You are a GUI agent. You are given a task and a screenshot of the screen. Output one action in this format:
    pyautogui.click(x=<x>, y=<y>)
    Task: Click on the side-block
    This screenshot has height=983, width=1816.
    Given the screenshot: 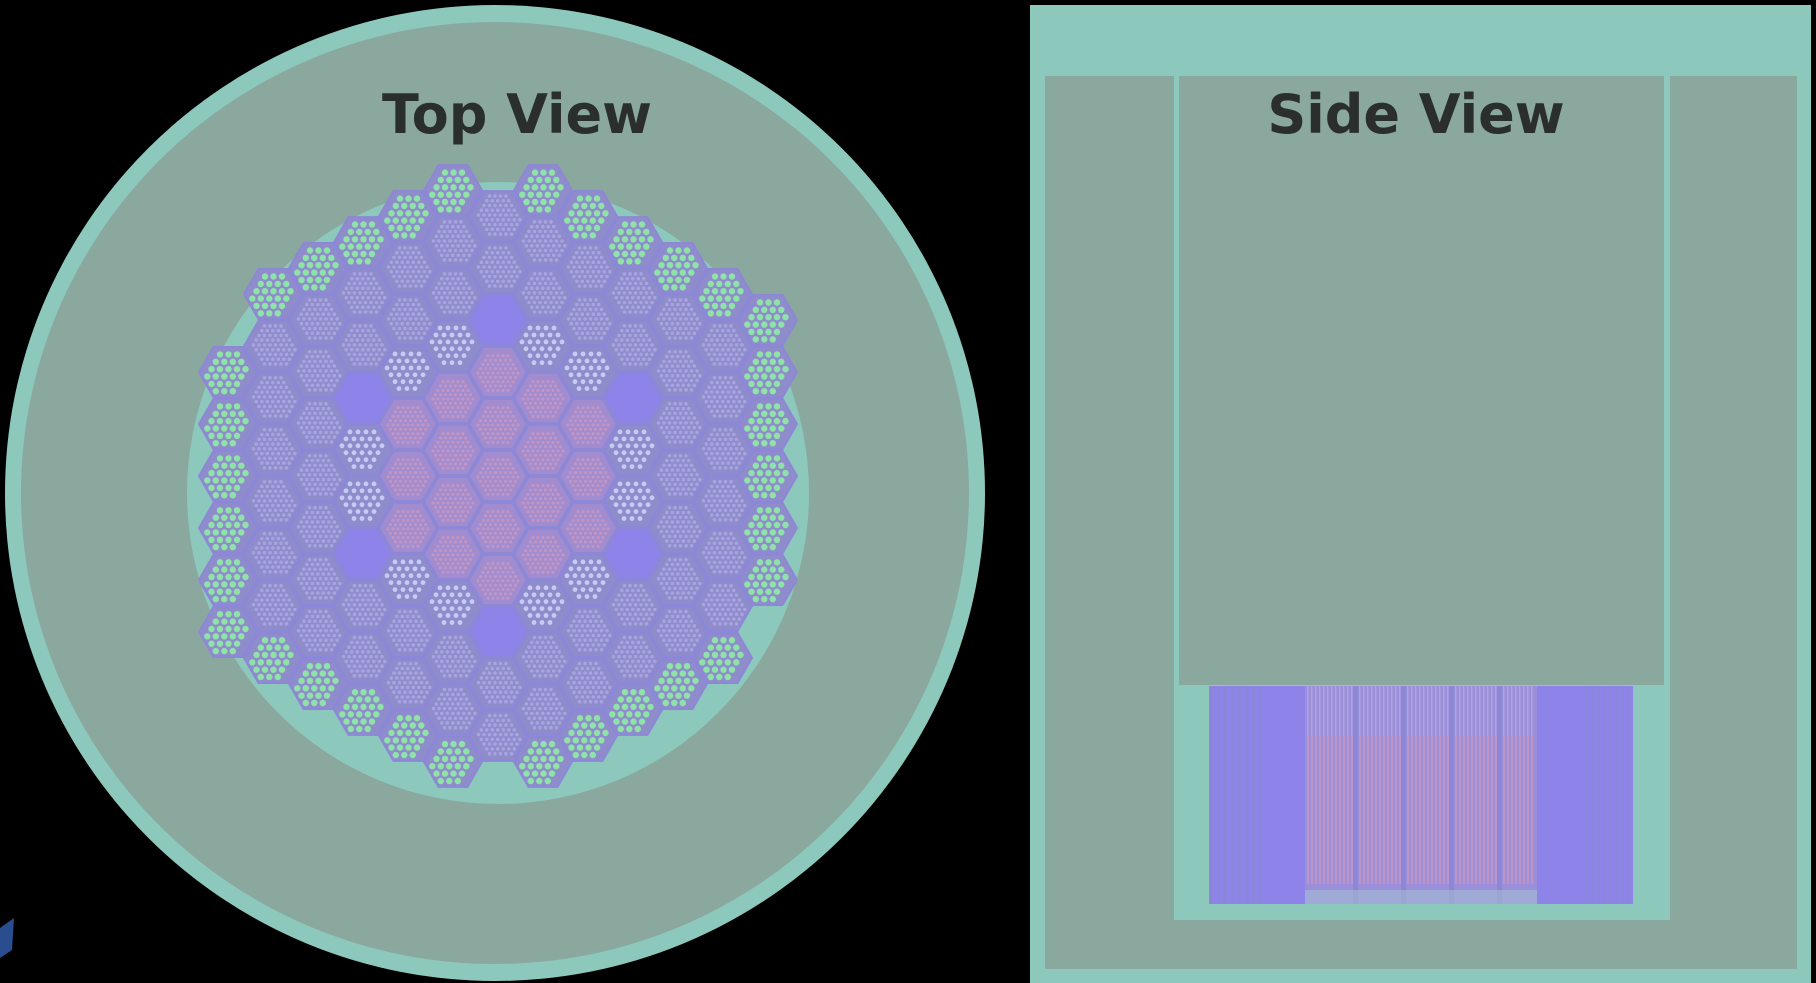 What is the action you would take?
    pyautogui.click(x=1257, y=795)
    